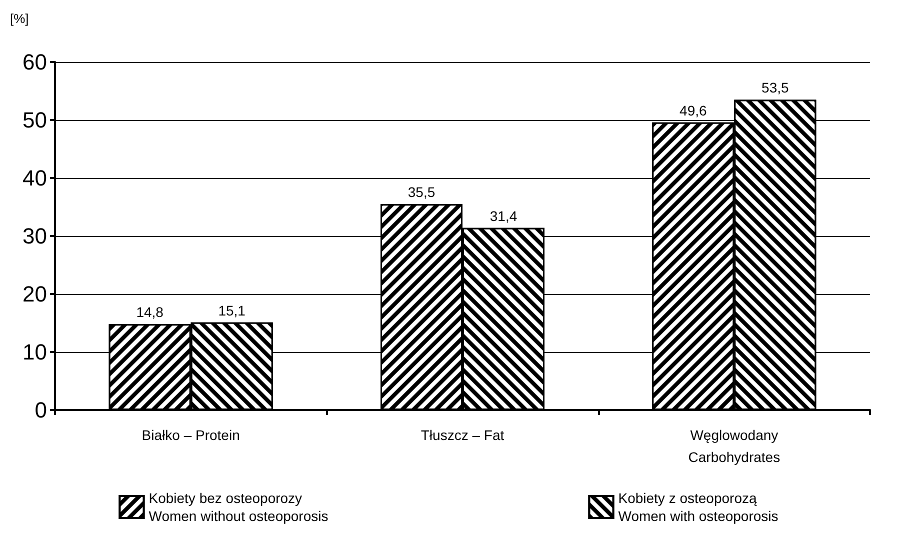 The height and width of the screenshot is (538, 897). Describe the element at coordinates (150, 312) in the screenshot. I see `data-label: 14,8` at that location.